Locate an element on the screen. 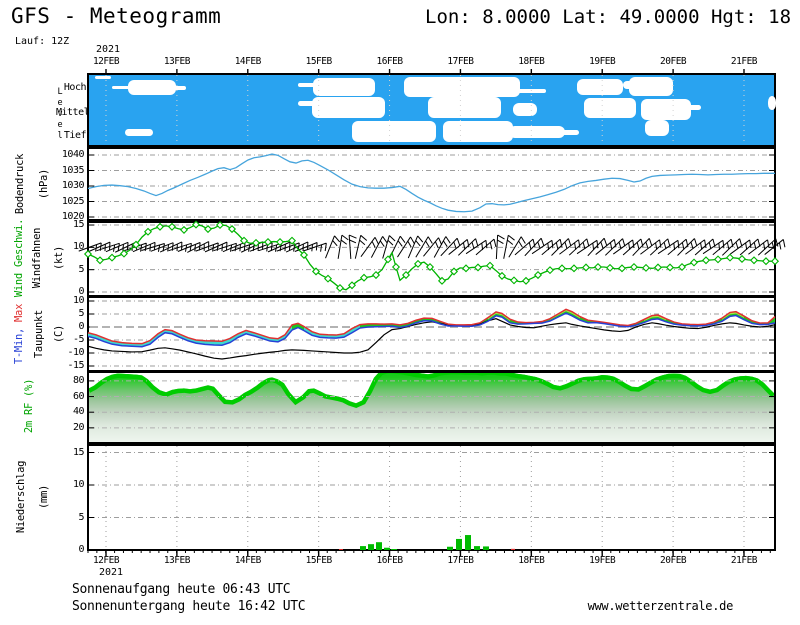 This screenshot has height=625, width=800. y-tick-label: 20 is located at coordinates (78, 427).